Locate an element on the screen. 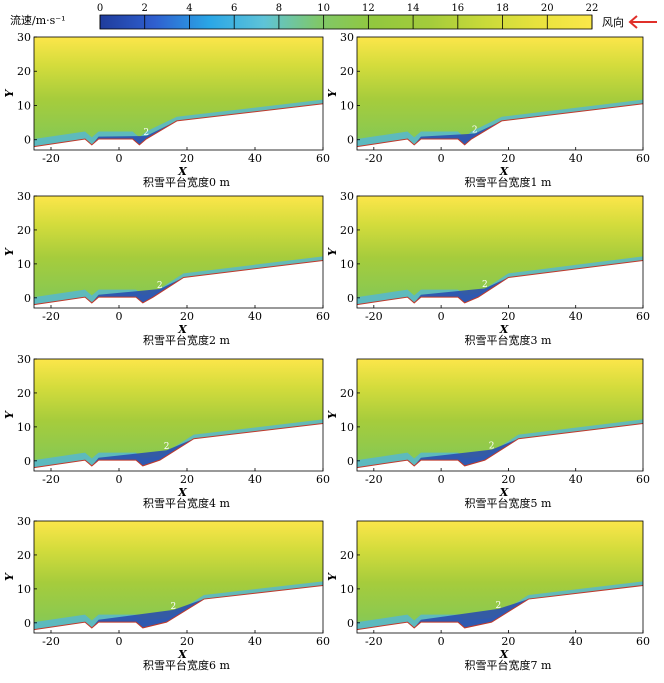  colorbar-tick-label: 2 is located at coordinates (145, 8).